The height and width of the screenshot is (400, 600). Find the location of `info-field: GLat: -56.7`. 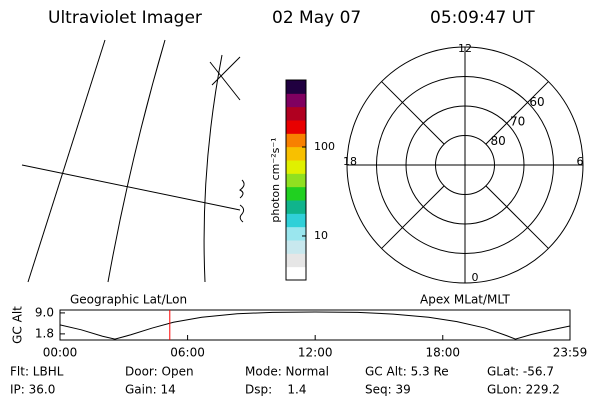

info-field: GLat: -56.7 is located at coordinates (520, 372).